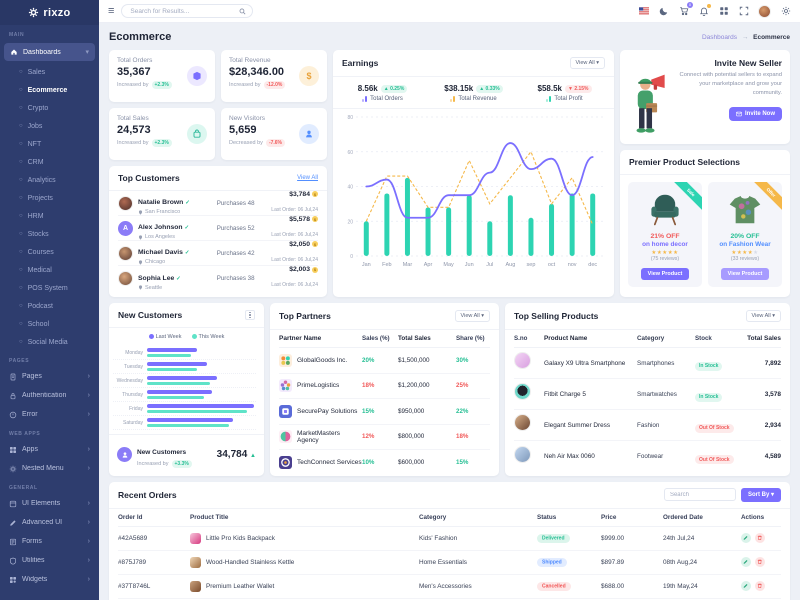 The width and height of the screenshot is (800, 600). What do you see at coordinates (384, 361) in the screenshot?
I see `table-row: GlobalGoods Inc. 20% $1,500,000 30%` at bounding box center [384, 361].